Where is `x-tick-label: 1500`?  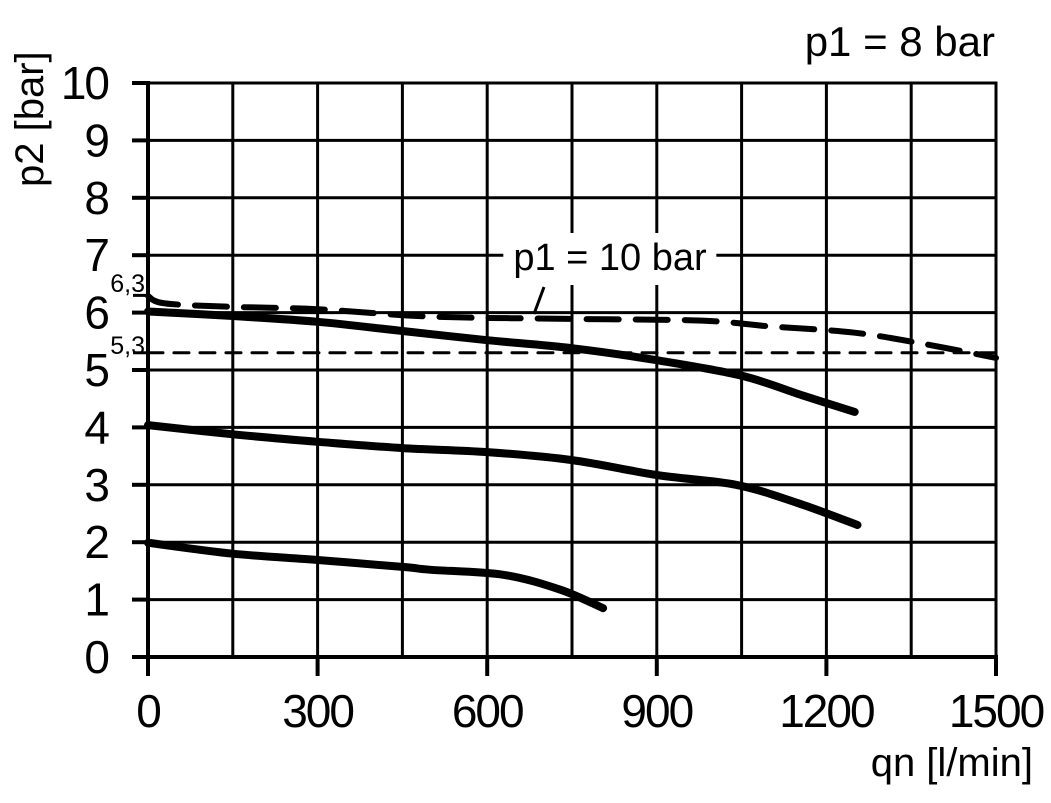 x-tick-label: 1500 is located at coordinates (996, 711).